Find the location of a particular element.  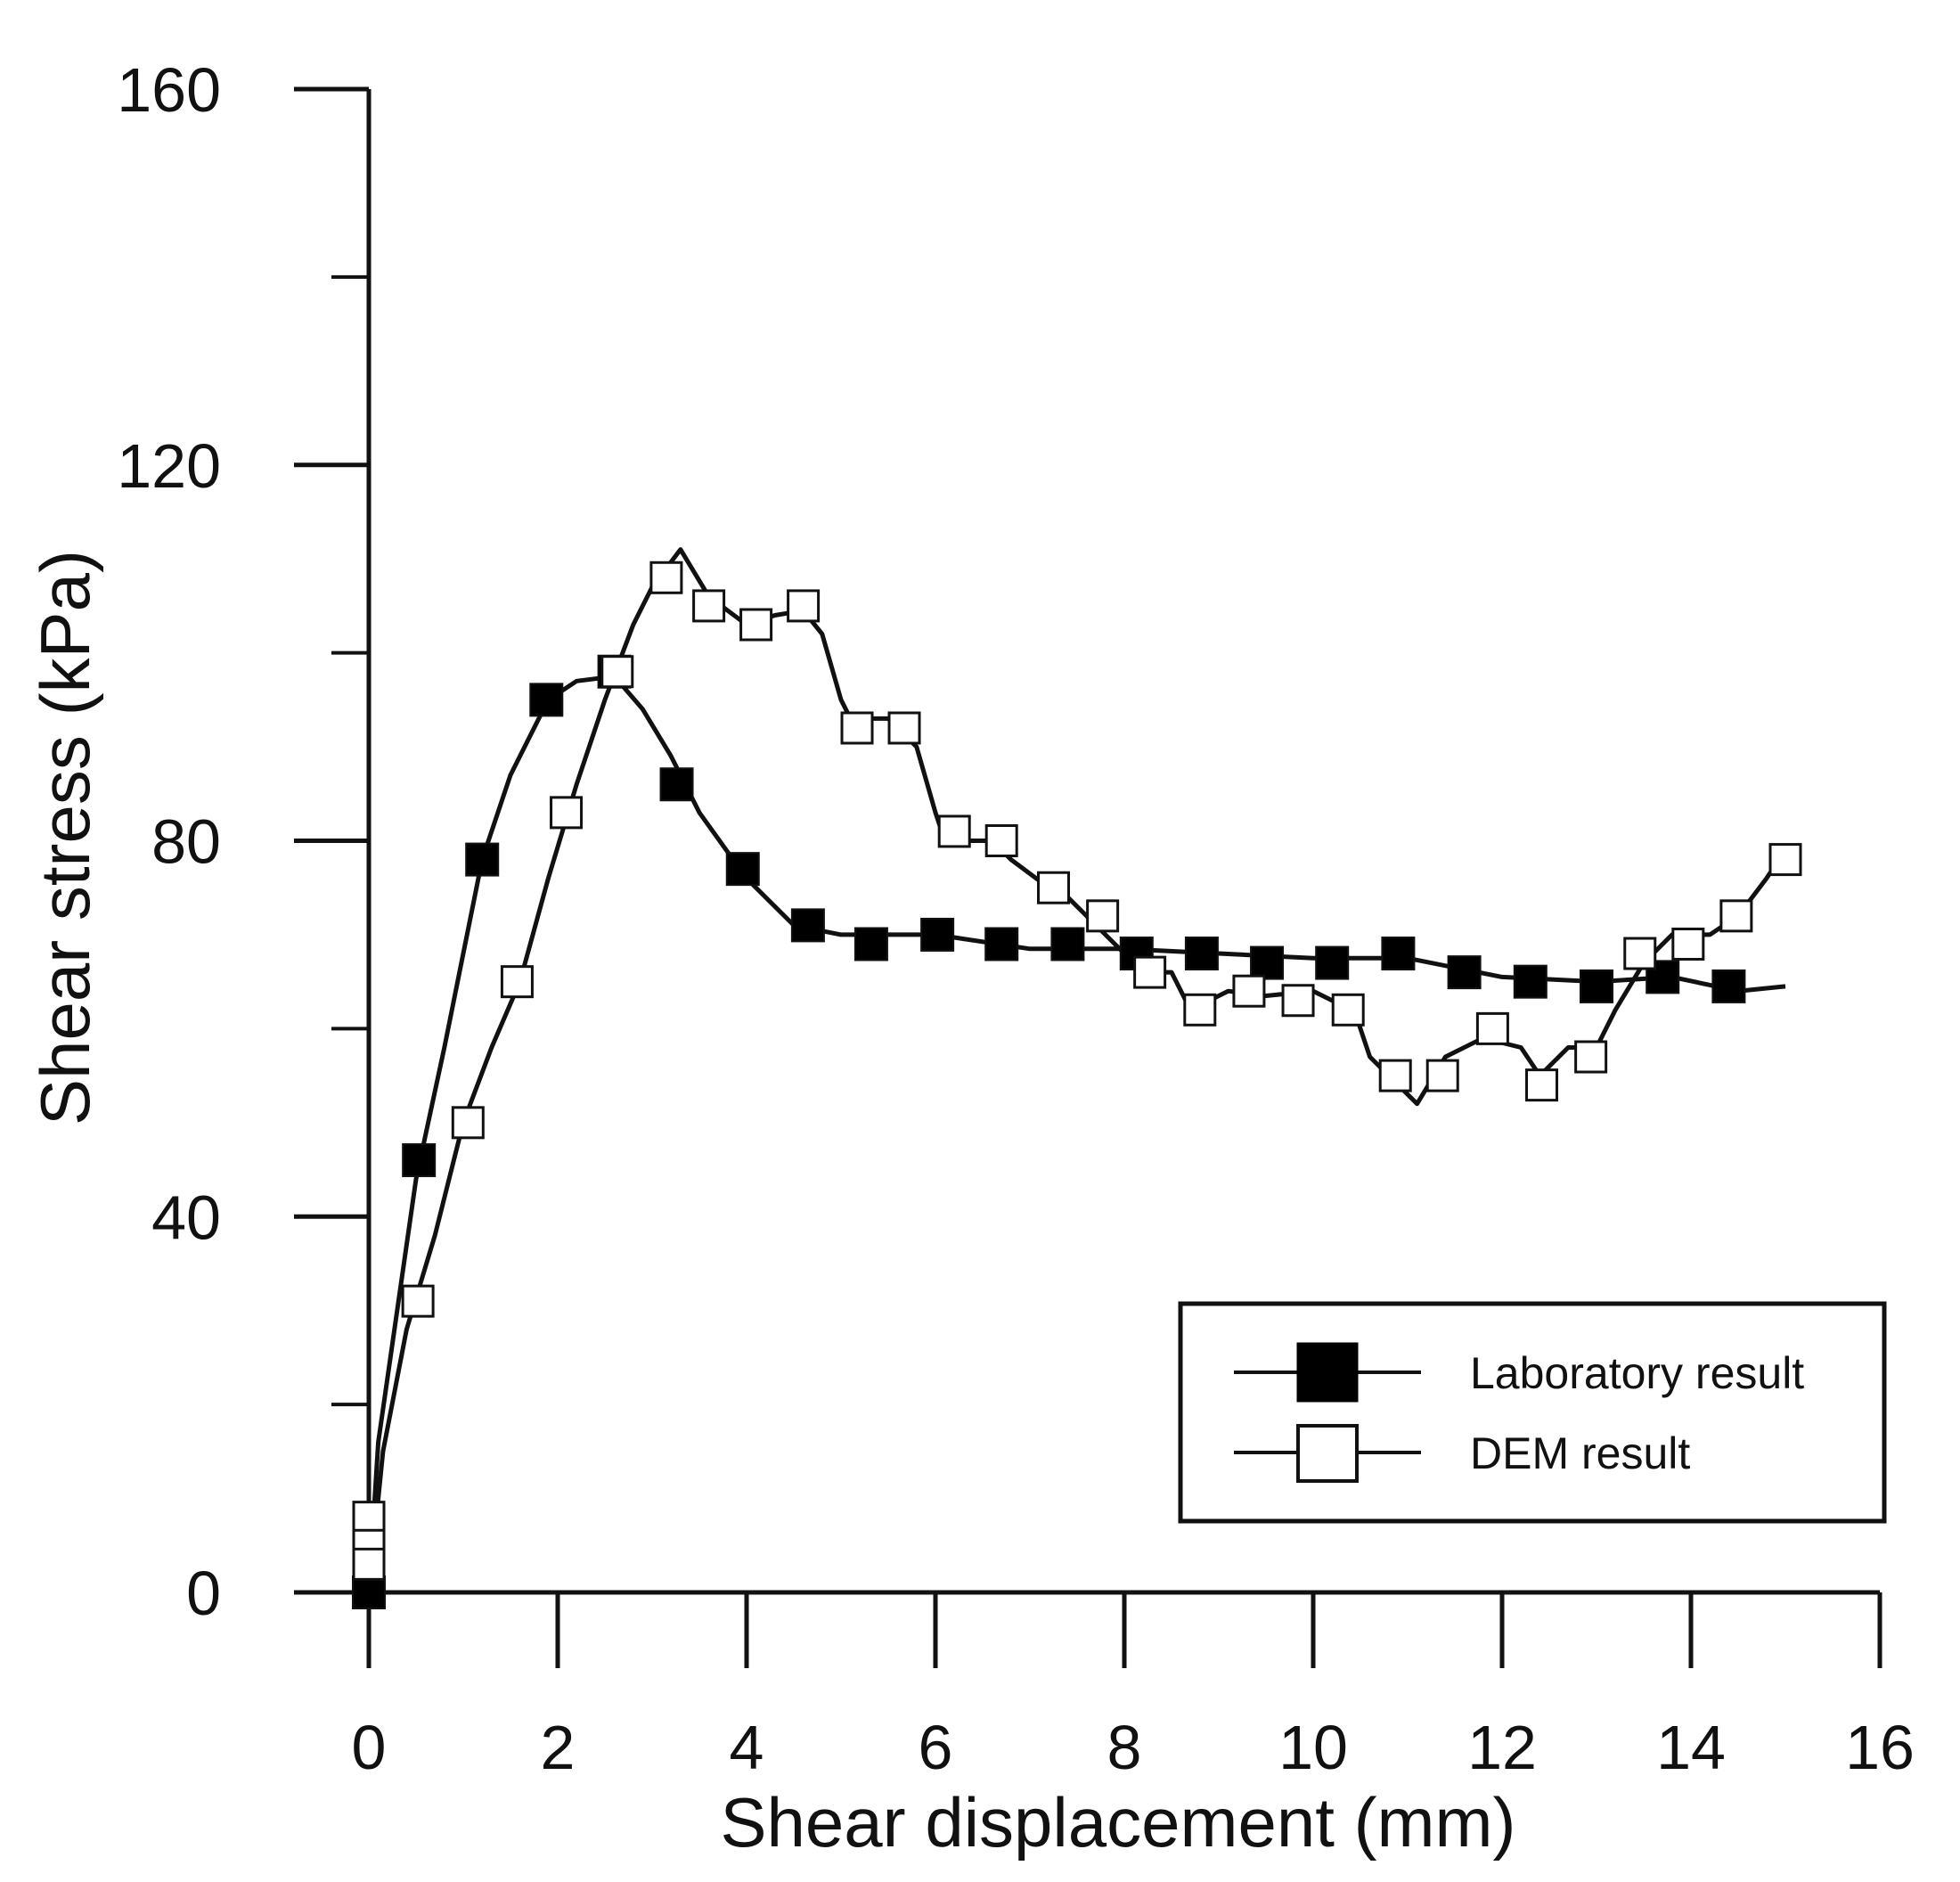

y-axis-title: Shear stress (kPa) is located at coordinates (65, 837).